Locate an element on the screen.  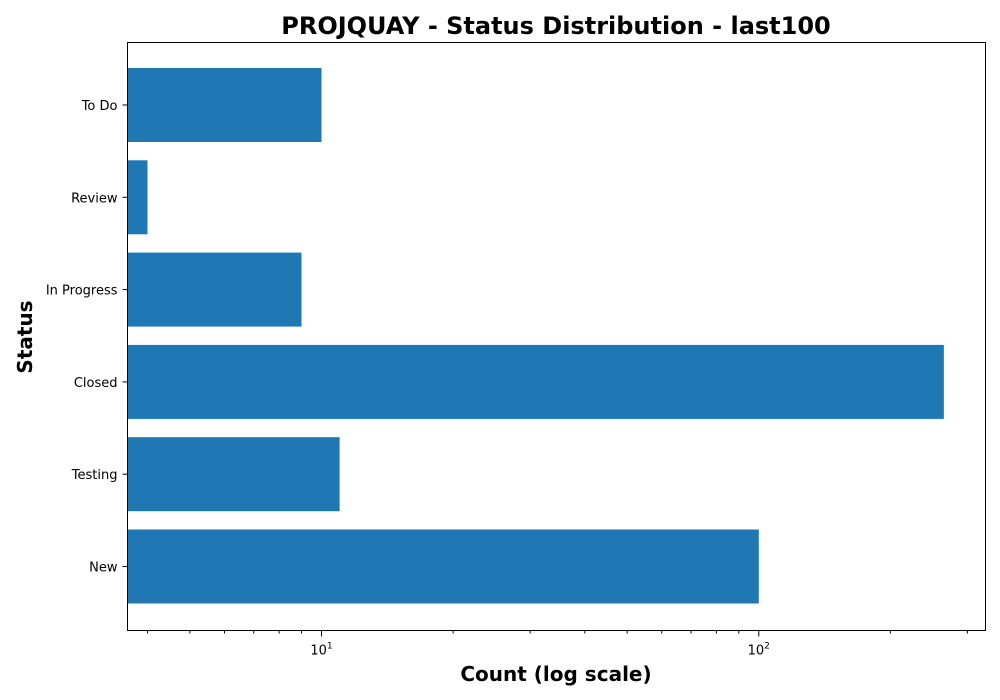
bar-closed is located at coordinates (535, 381).